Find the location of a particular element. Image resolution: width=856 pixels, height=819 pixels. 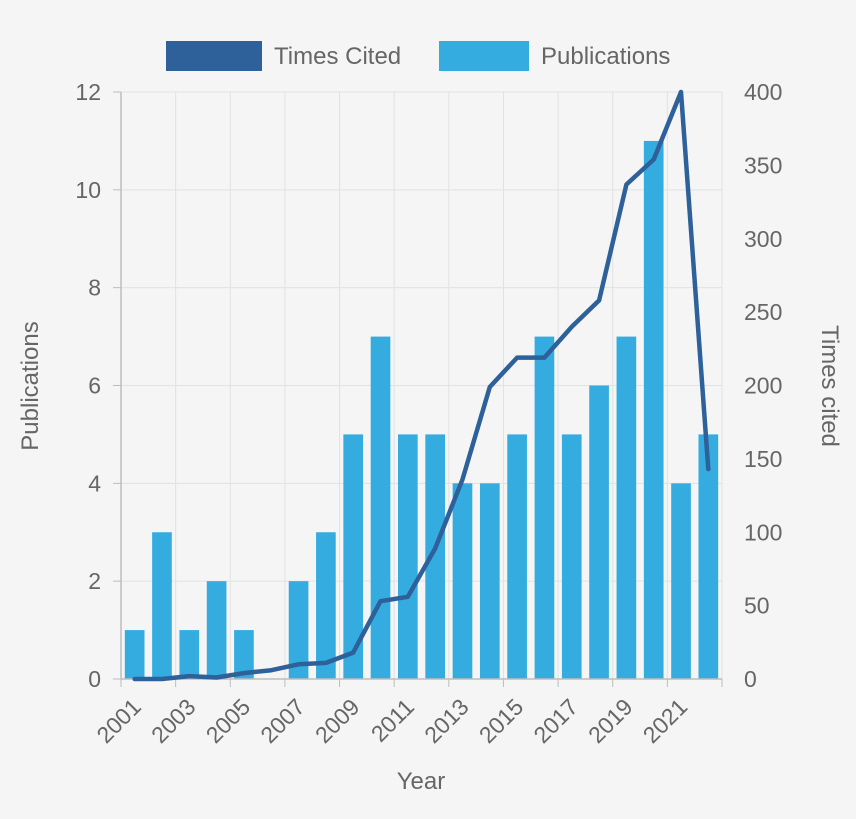

x-tick-label: 2015 is located at coordinates (501, 721).